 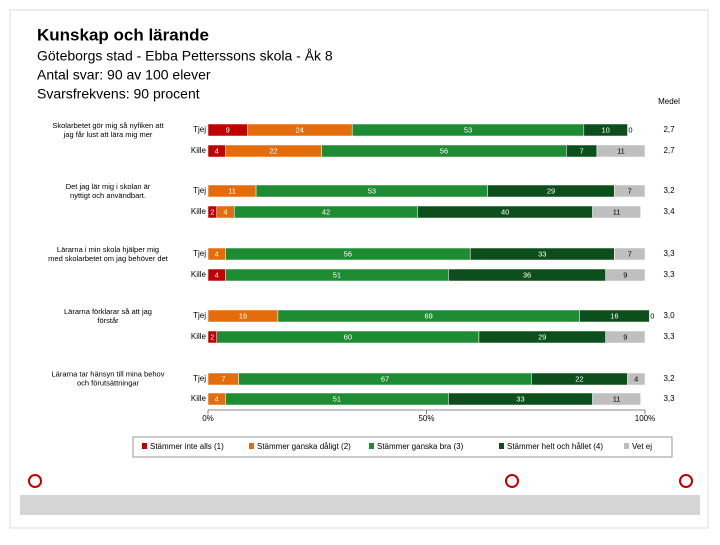 I want to click on legend-box, so click(x=402, y=447).